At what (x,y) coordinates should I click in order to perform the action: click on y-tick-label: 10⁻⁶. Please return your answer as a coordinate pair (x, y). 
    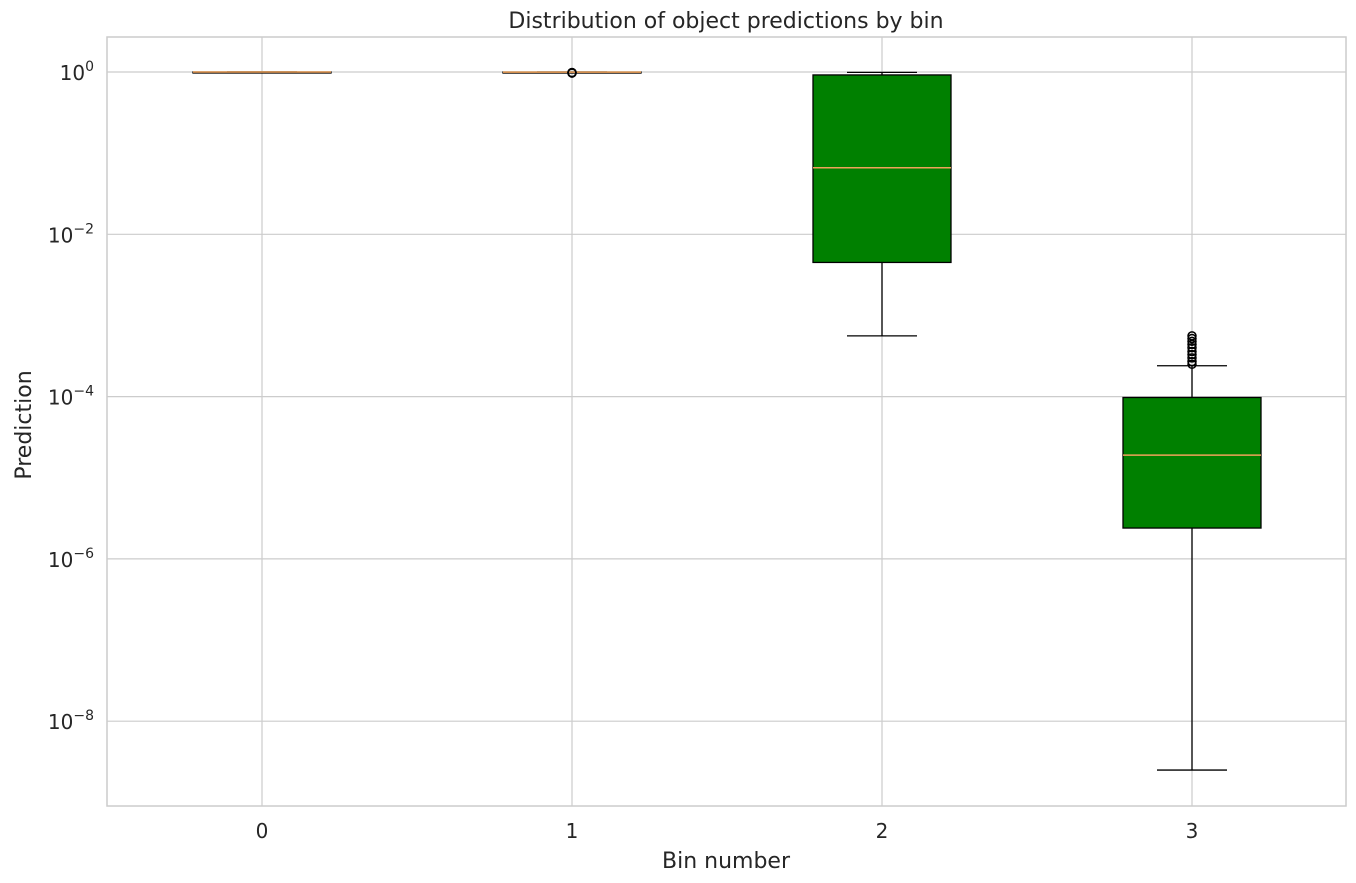
    Looking at the image, I should click on (71, 559).